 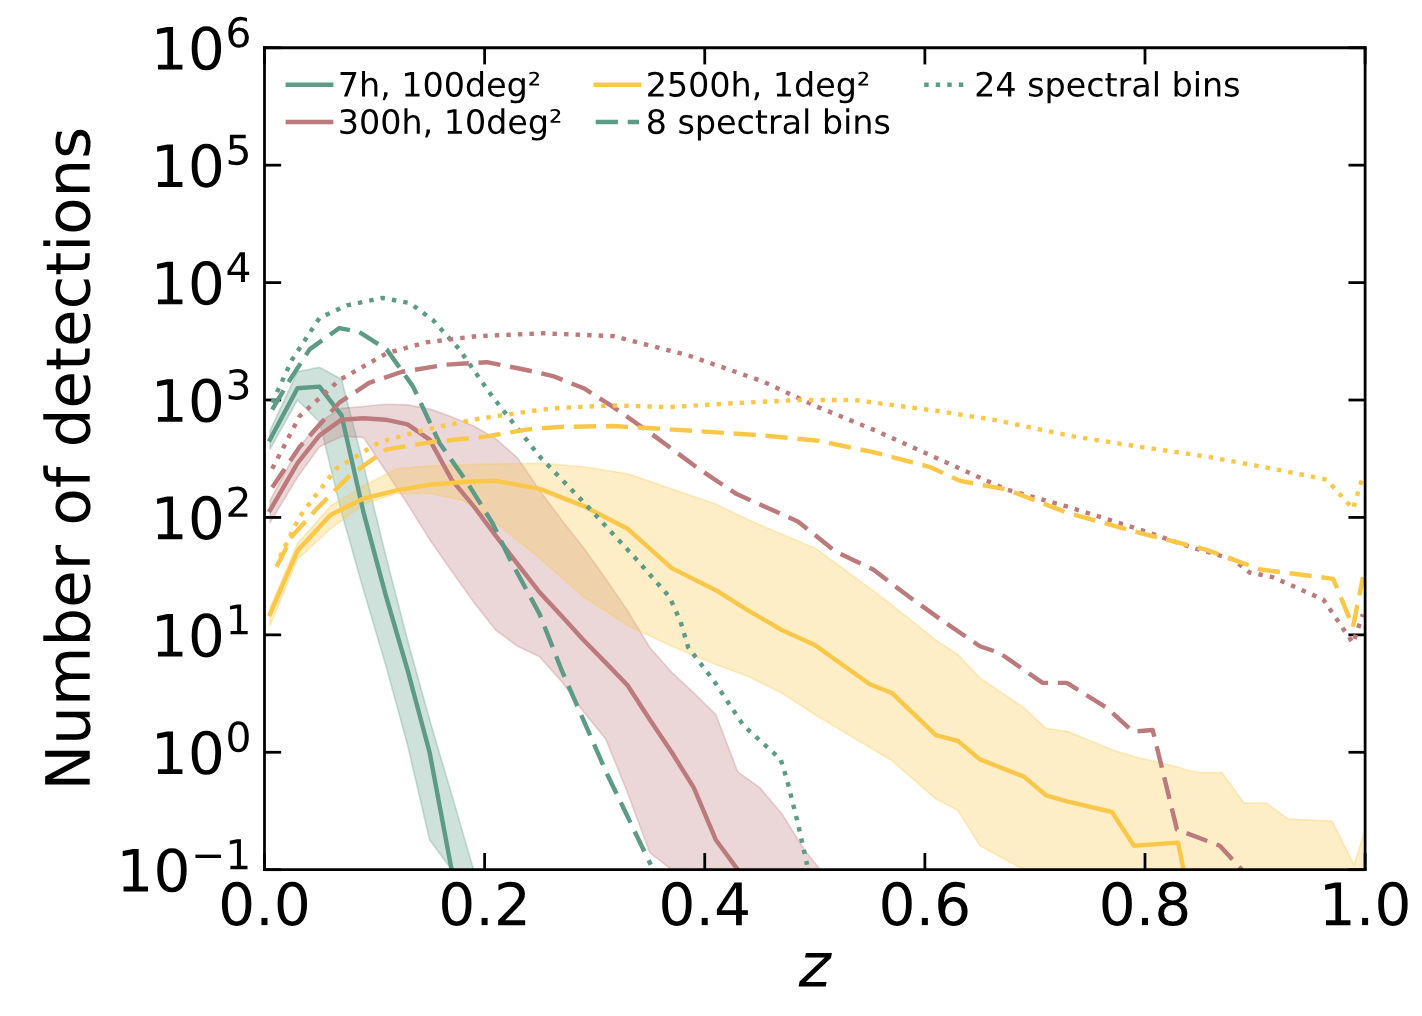 I want to click on x-tick-label: 0.8, so click(x=1145, y=903).